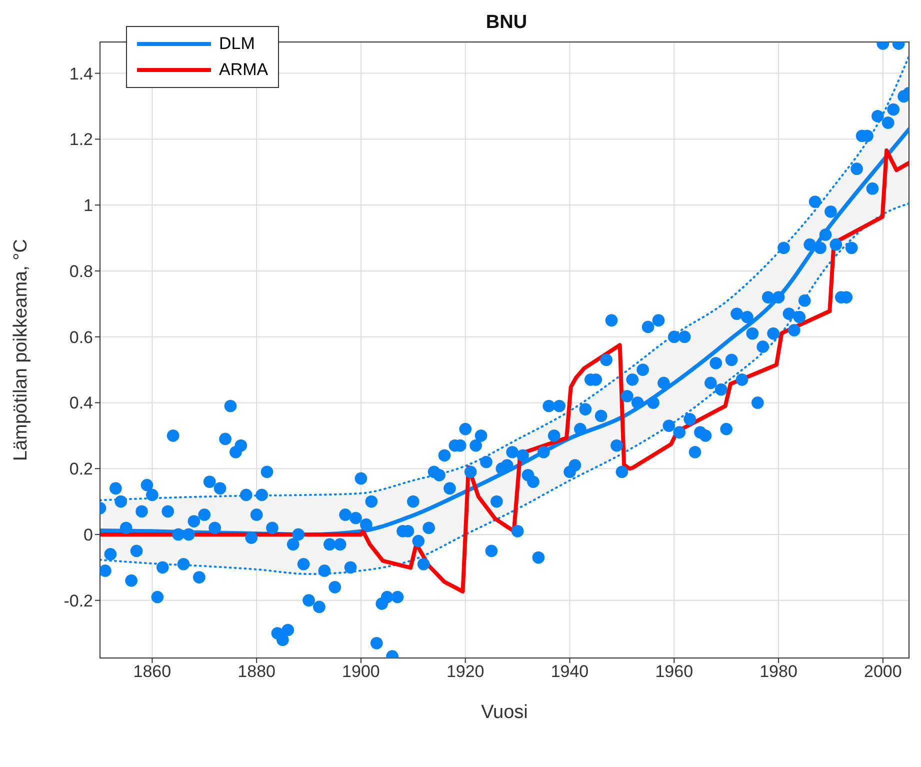 Image resolution: width=921 pixels, height=767 pixels. Describe the element at coordinates (21, 350) in the screenshot. I see `y-axis-title: Lämpötilan poikkeama, °C` at that location.